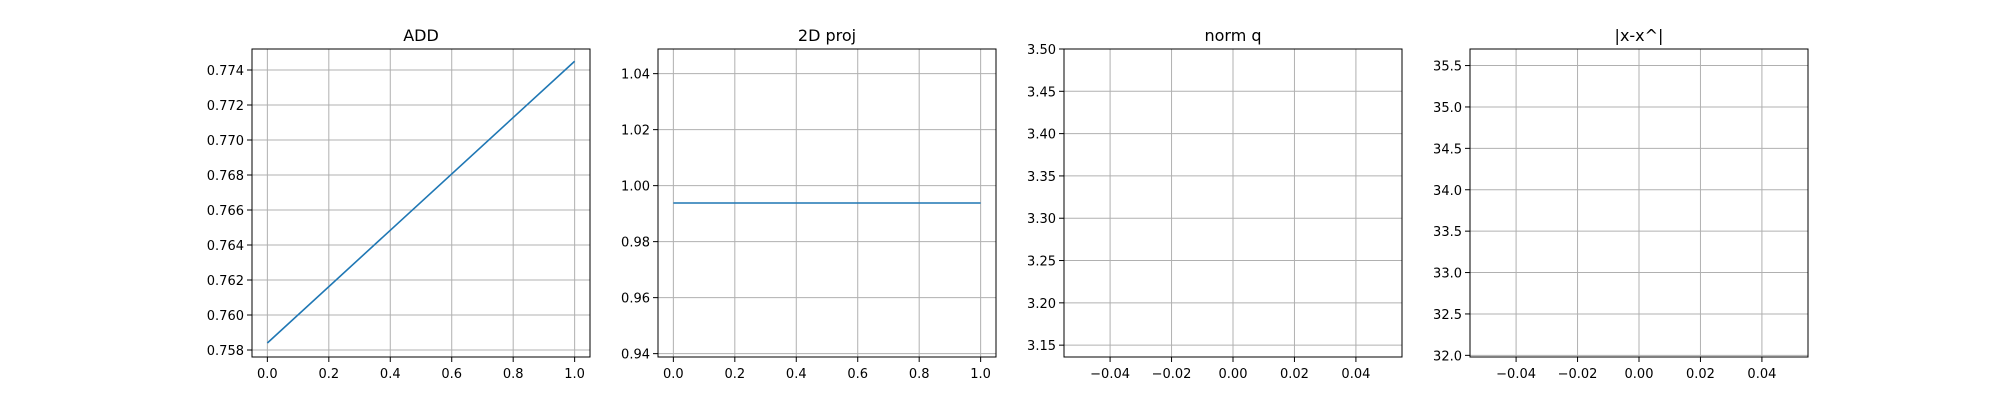  What do you see at coordinates (1041, 135) in the screenshot?
I see `y-tick-label: 3.40` at bounding box center [1041, 135].